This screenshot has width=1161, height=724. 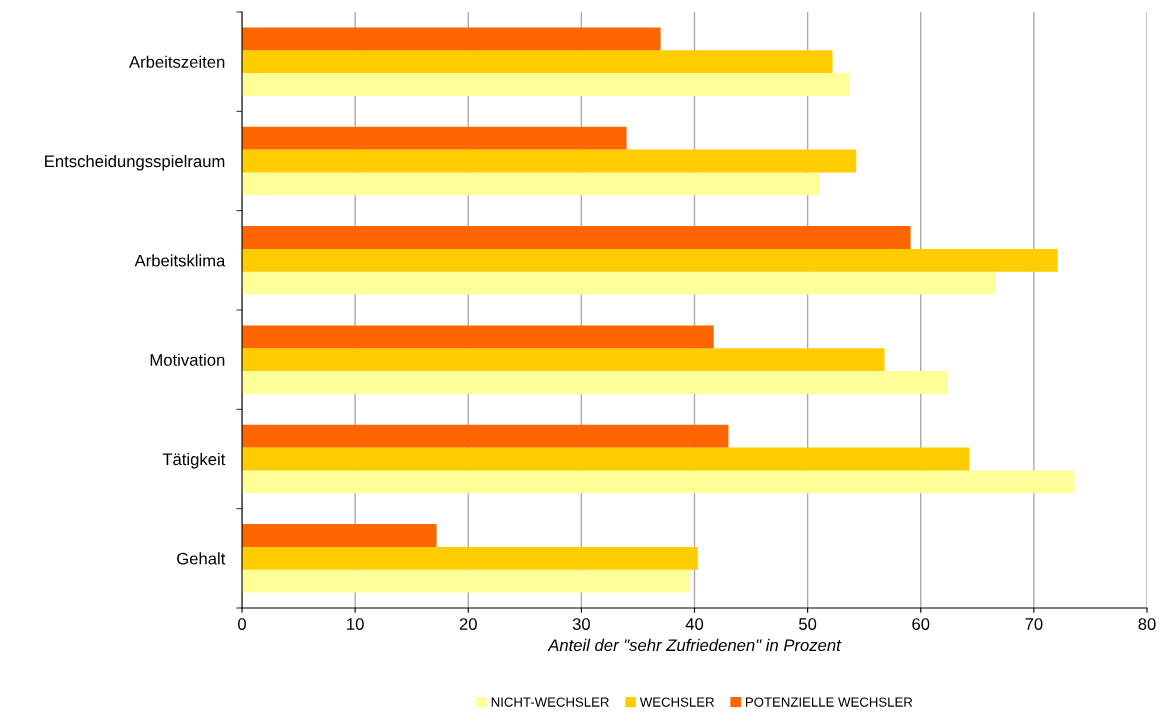 What do you see at coordinates (1034, 624) in the screenshot?
I see `x-tick-label: 70` at bounding box center [1034, 624].